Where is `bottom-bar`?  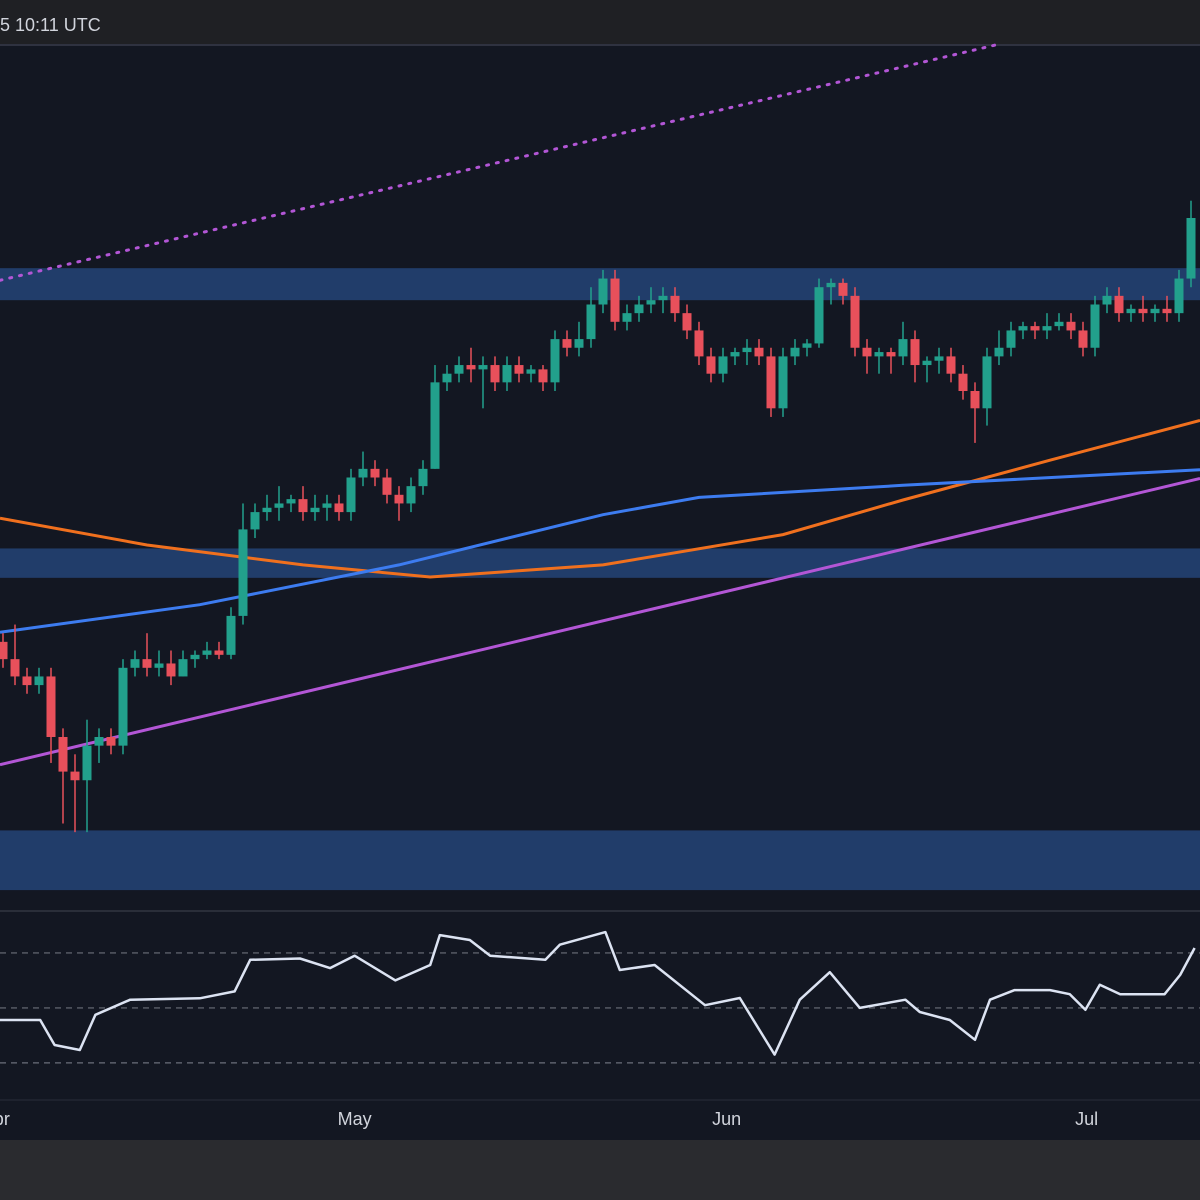 bottom-bar is located at coordinates (600, 1170).